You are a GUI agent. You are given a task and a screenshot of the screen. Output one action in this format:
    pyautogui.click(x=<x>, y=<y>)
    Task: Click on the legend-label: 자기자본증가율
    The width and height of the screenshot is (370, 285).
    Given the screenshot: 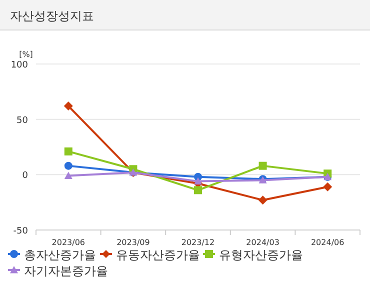 What is the action you would take?
    pyautogui.click(x=66, y=271)
    